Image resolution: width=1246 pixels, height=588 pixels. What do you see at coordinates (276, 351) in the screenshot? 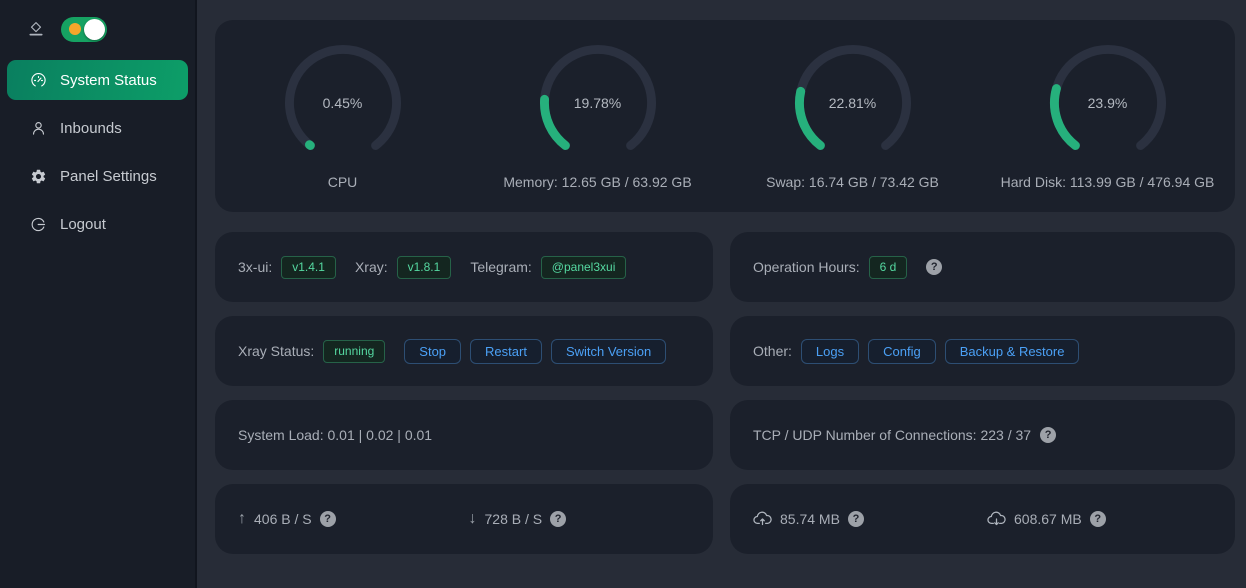
I see `xray-status-label: Xray Status:` at bounding box center [276, 351].